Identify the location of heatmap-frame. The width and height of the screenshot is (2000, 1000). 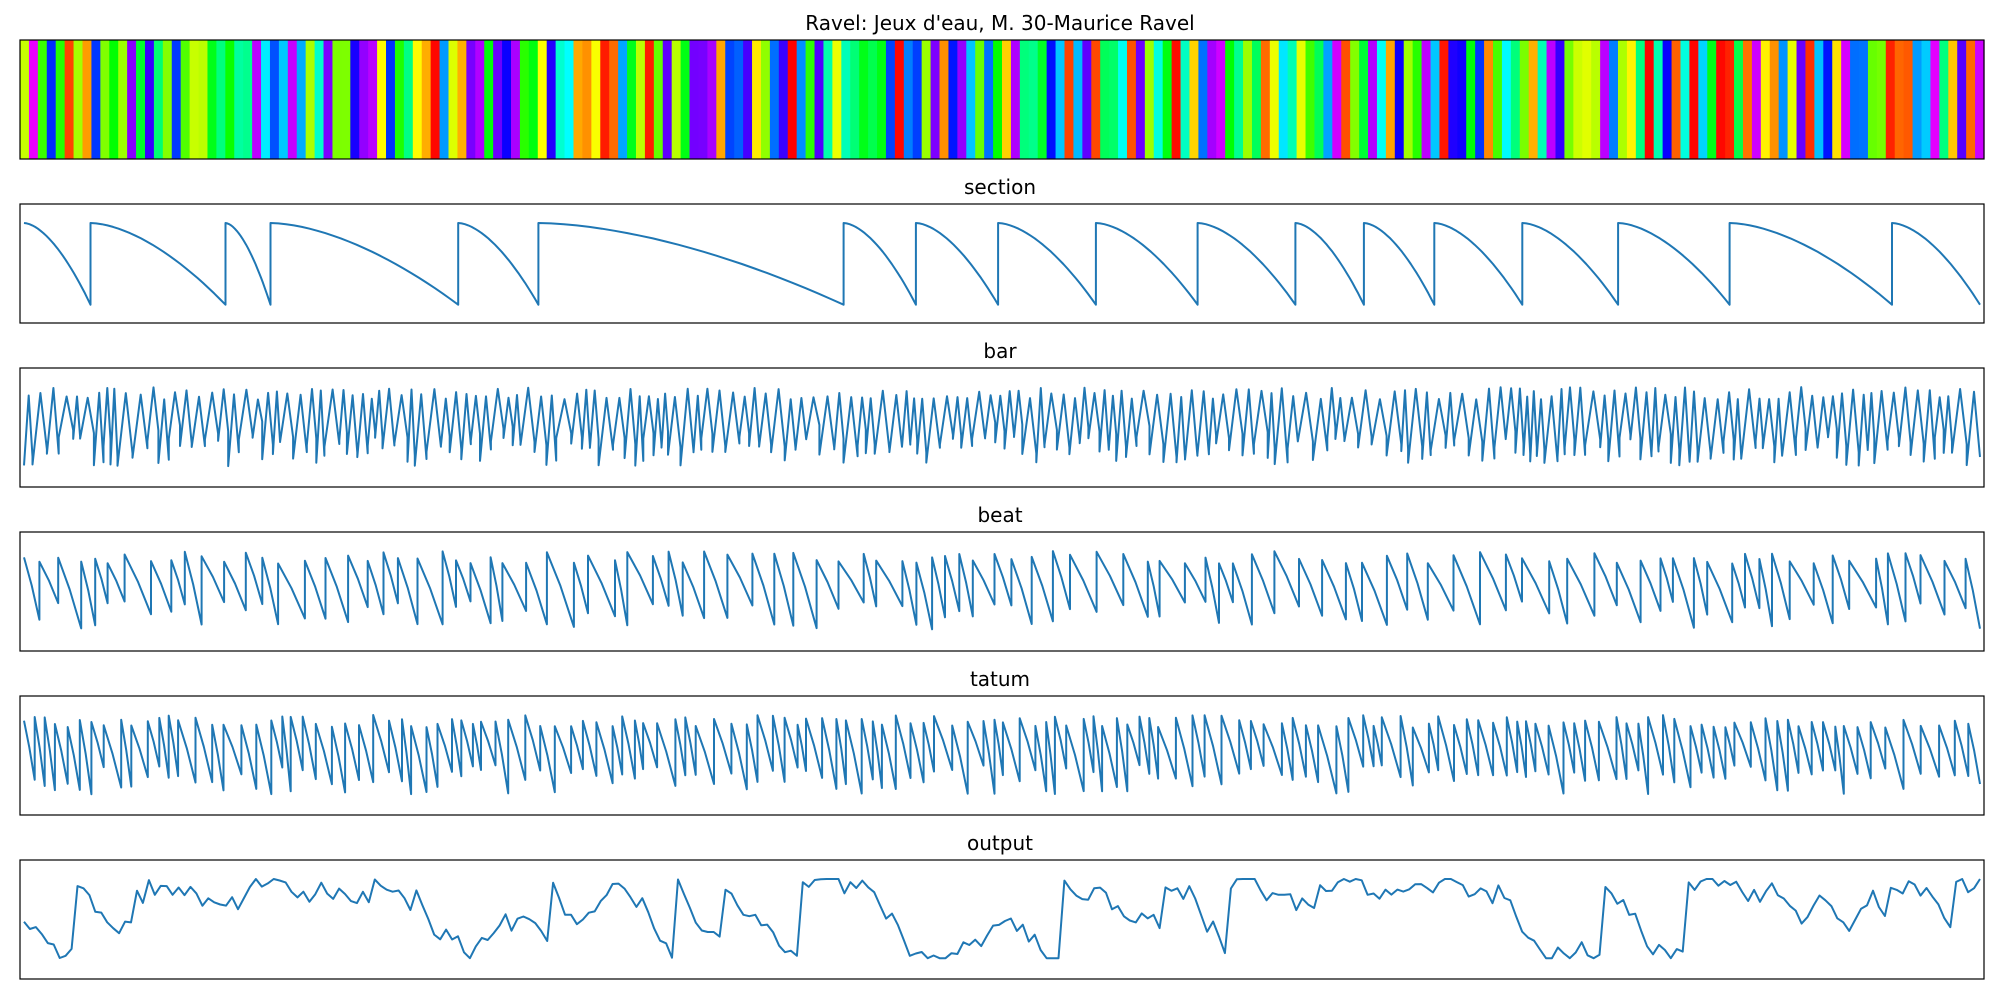
(1002, 99).